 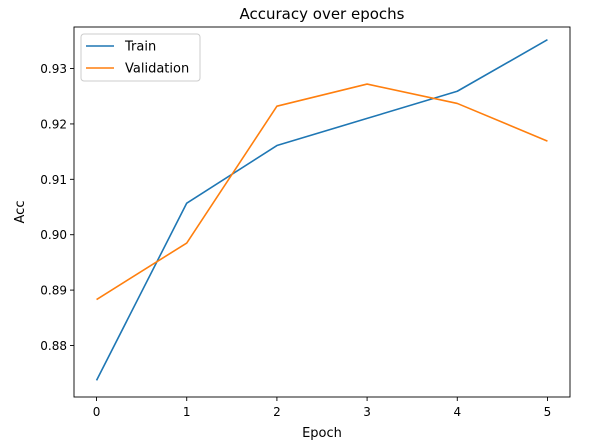 I want to click on x-tick-label: 3, so click(x=367, y=412).